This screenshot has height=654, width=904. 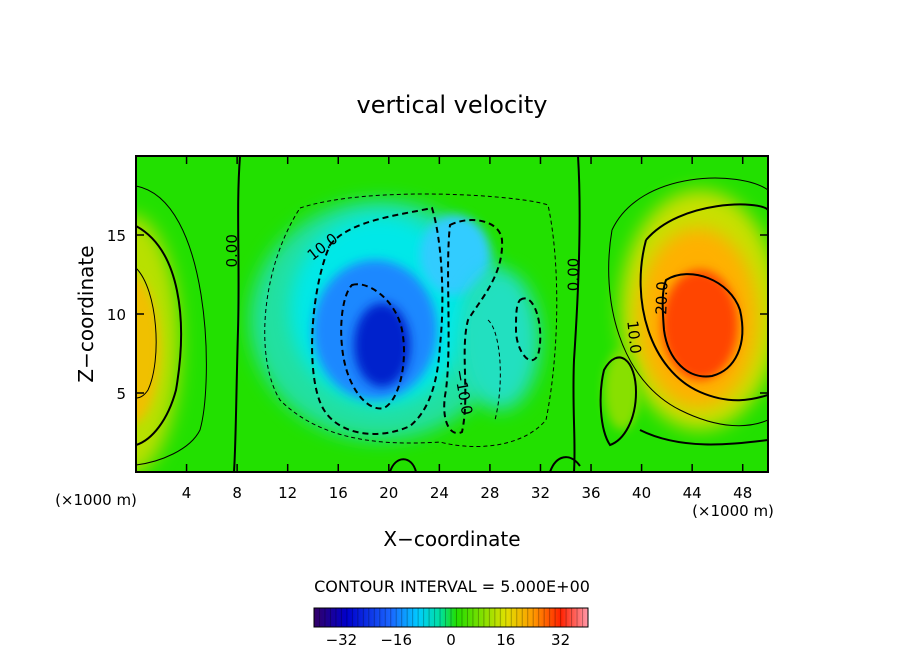 What do you see at coordinates (590, 493) in the screenshot?
I see `x-tick-label: 36` at bounding box center [590, 493].